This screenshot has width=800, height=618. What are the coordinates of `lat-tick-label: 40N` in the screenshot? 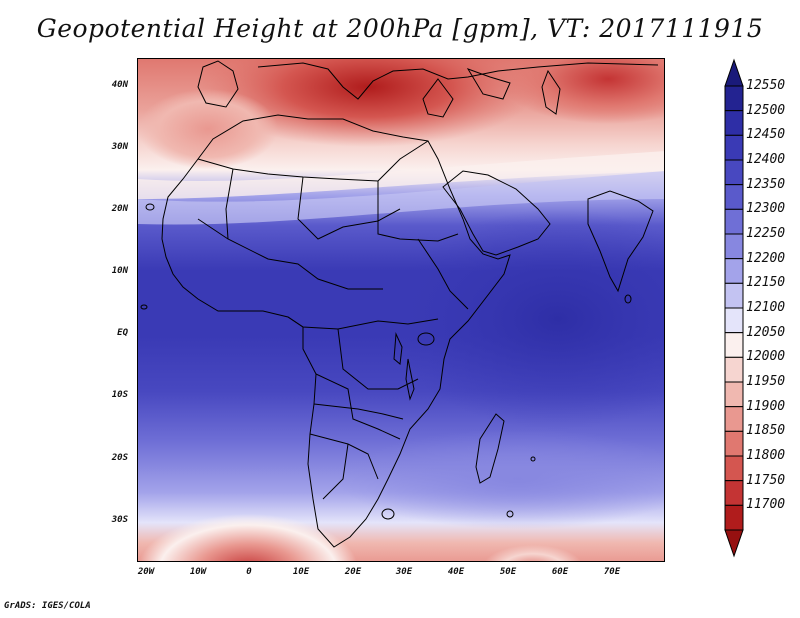 It's located at (119, 85).